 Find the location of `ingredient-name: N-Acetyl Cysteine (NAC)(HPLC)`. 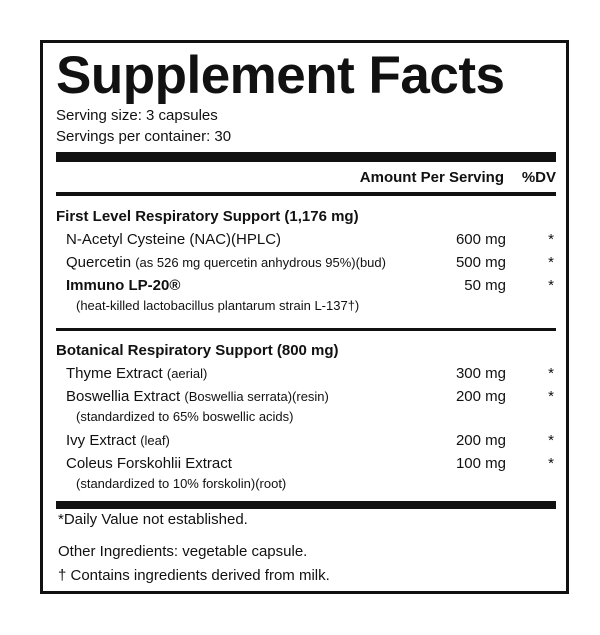

ingredient-name: N-Acetyl Cysteine (NAC)(HPLC) is located at coordinates (174, 239).